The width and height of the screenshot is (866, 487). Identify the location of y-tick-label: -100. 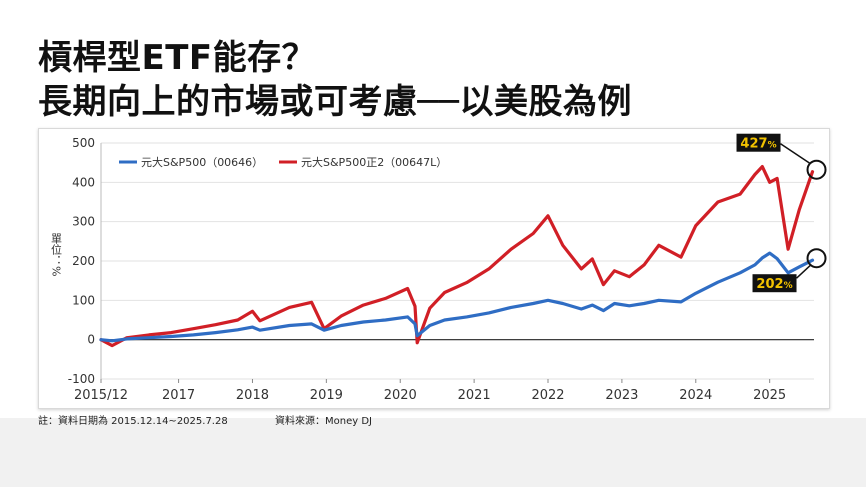
(81, 379).